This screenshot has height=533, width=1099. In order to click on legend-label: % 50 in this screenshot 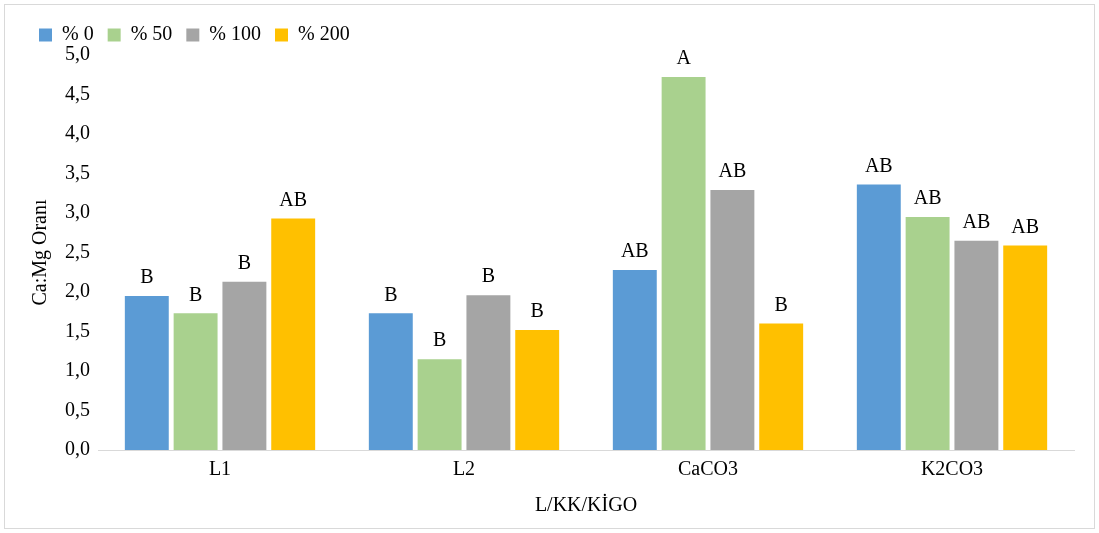, I will do `click(151, 33)`.